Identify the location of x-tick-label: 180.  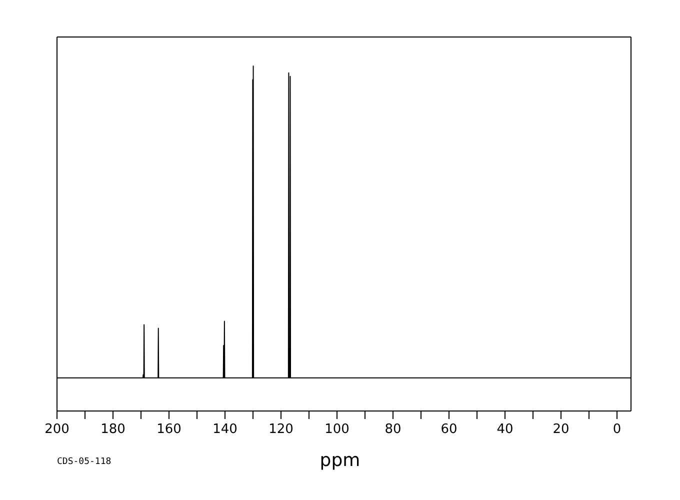
(113, 429).